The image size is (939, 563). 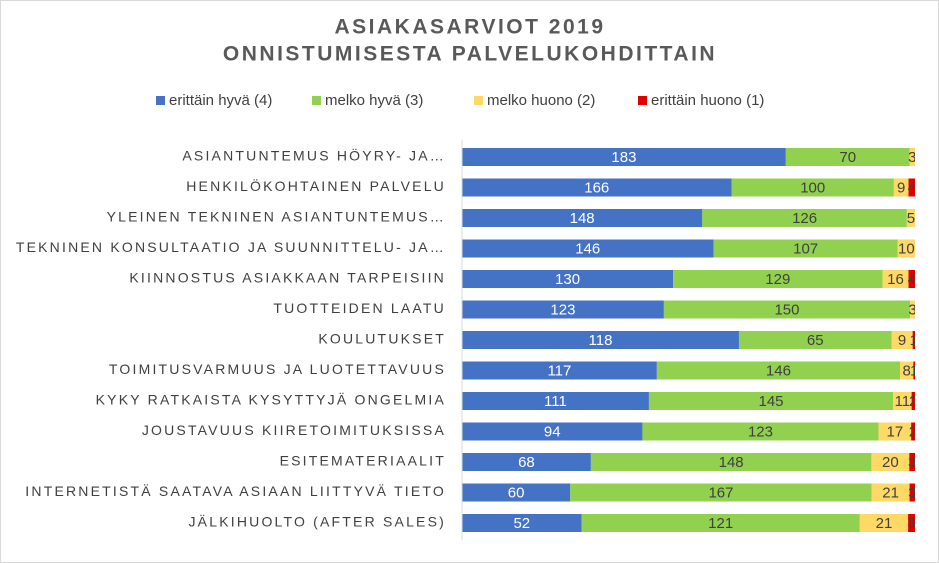 What do you see at coordinates (220, 100) in the screenshot?
I see `legend-label: erittäin hyvä (4)` at bounding box center [220, 100].